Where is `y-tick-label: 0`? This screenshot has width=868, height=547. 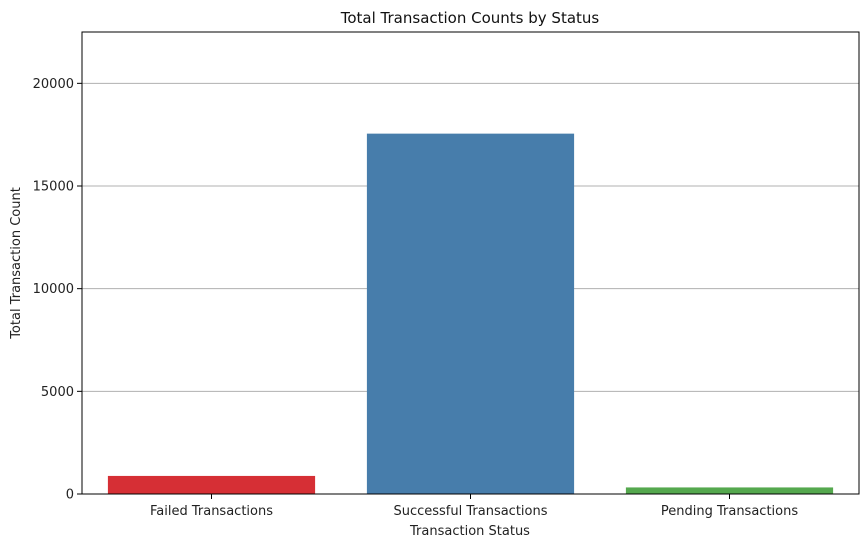 y-tick-label: 0 is located at coordinates (70, 495).